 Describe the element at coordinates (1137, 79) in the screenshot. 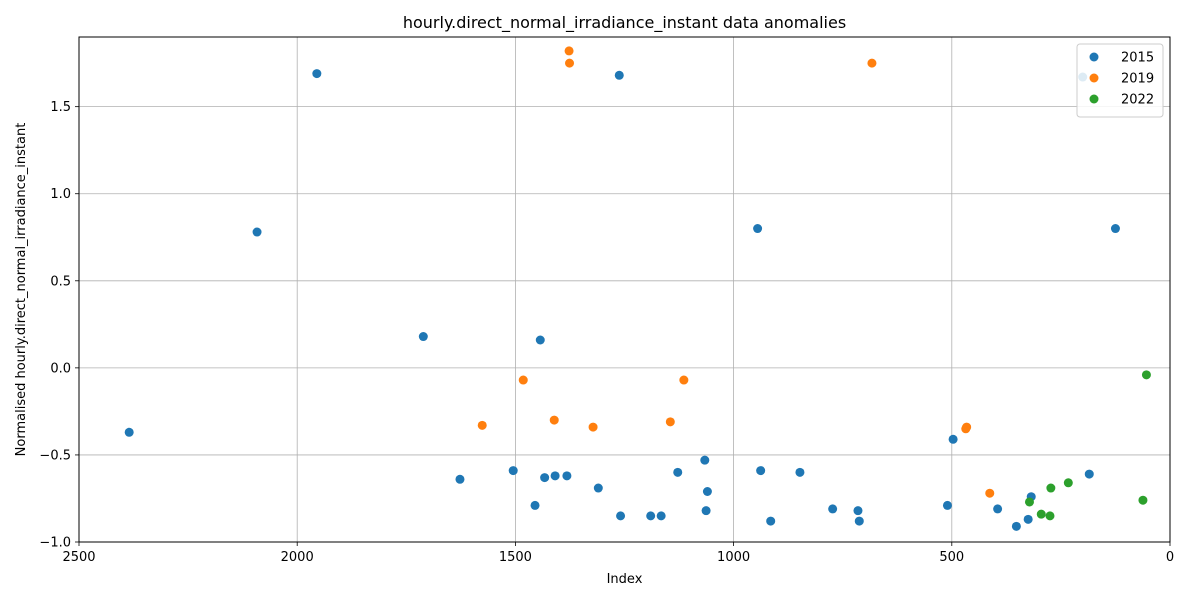

I see `legend-label: 2019` at that location.